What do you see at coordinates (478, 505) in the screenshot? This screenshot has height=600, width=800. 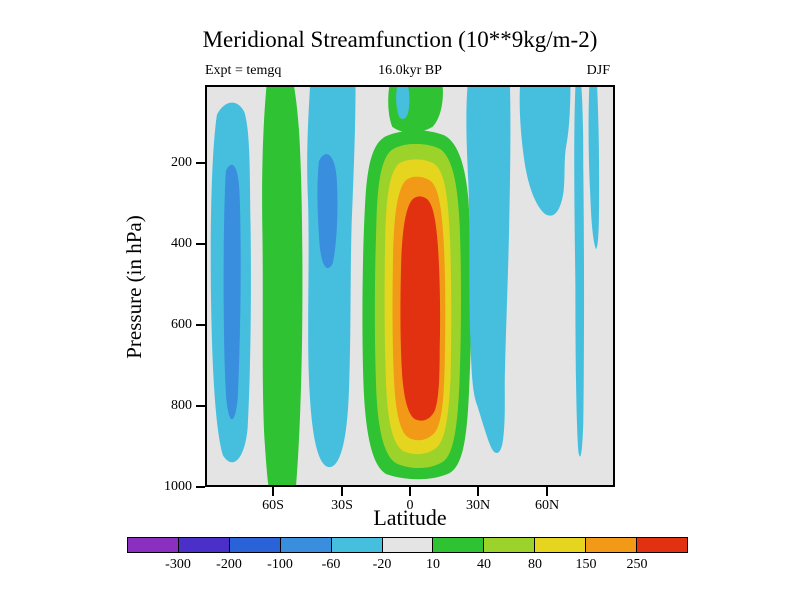 I see `x-axis-tick-label: 30N` at bounding box center [478, 505].